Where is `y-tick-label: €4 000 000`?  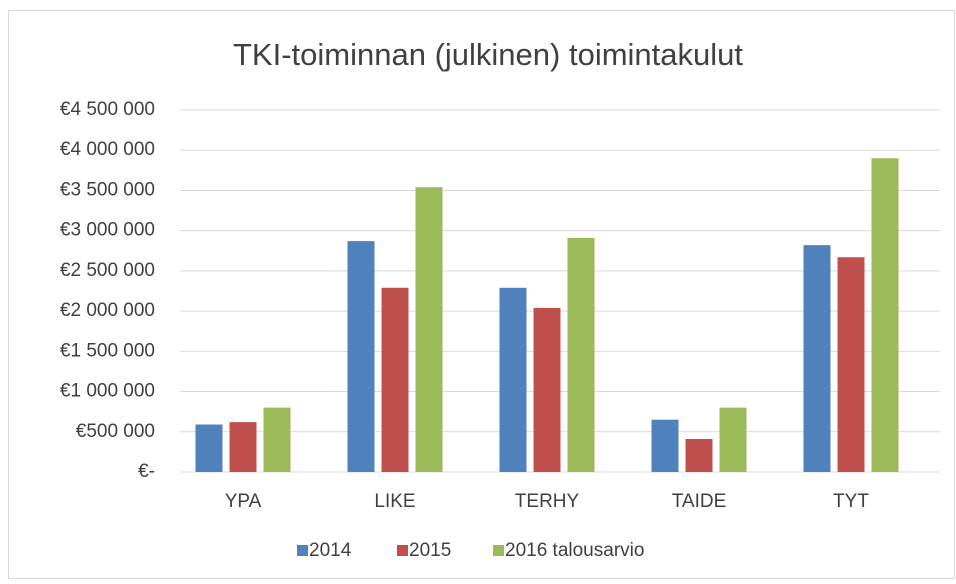 y-tick-label: €4 000 000 is located at coordinates (107, 149).